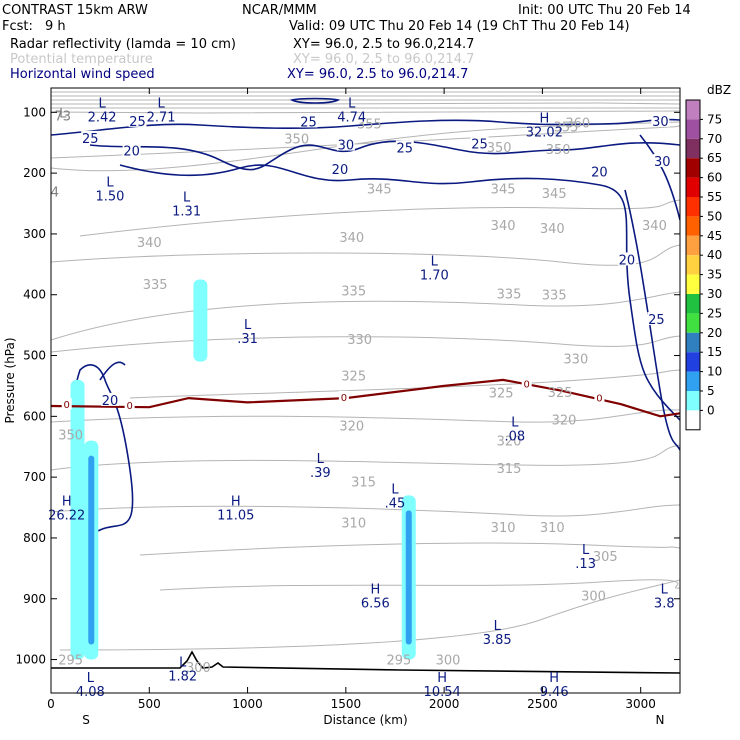 This screenshot has width=740, height=740. What do you see at coordinates (714, 255) in the screenshot?
I see `colorbar-level-label: 40` at bounding box center [714, 255].